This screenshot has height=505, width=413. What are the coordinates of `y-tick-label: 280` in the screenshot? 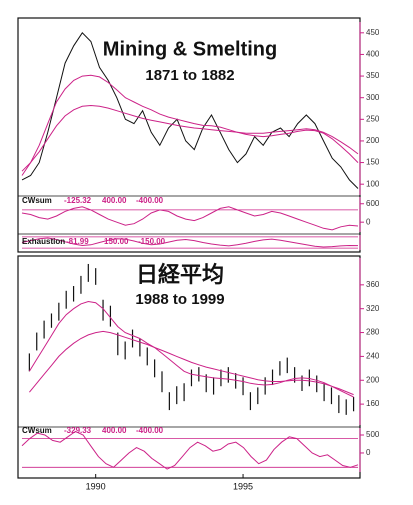 It's located at (373, 332).